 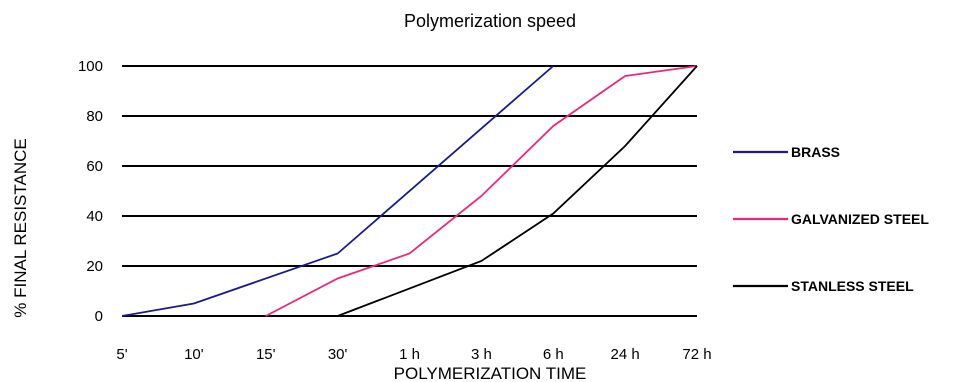 What do you see at coordinates (696, 354) in the screenshot?
I see `x-tick-label: 72 h` at bounding box center [696, 354].